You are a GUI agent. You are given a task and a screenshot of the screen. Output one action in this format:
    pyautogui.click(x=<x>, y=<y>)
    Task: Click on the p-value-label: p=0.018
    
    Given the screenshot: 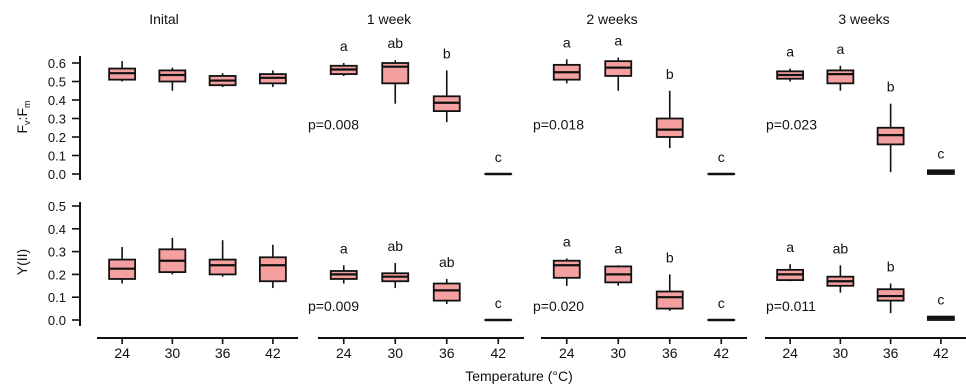 What is the action you would take?
    pyautogui.click(x=558, y=125)
    